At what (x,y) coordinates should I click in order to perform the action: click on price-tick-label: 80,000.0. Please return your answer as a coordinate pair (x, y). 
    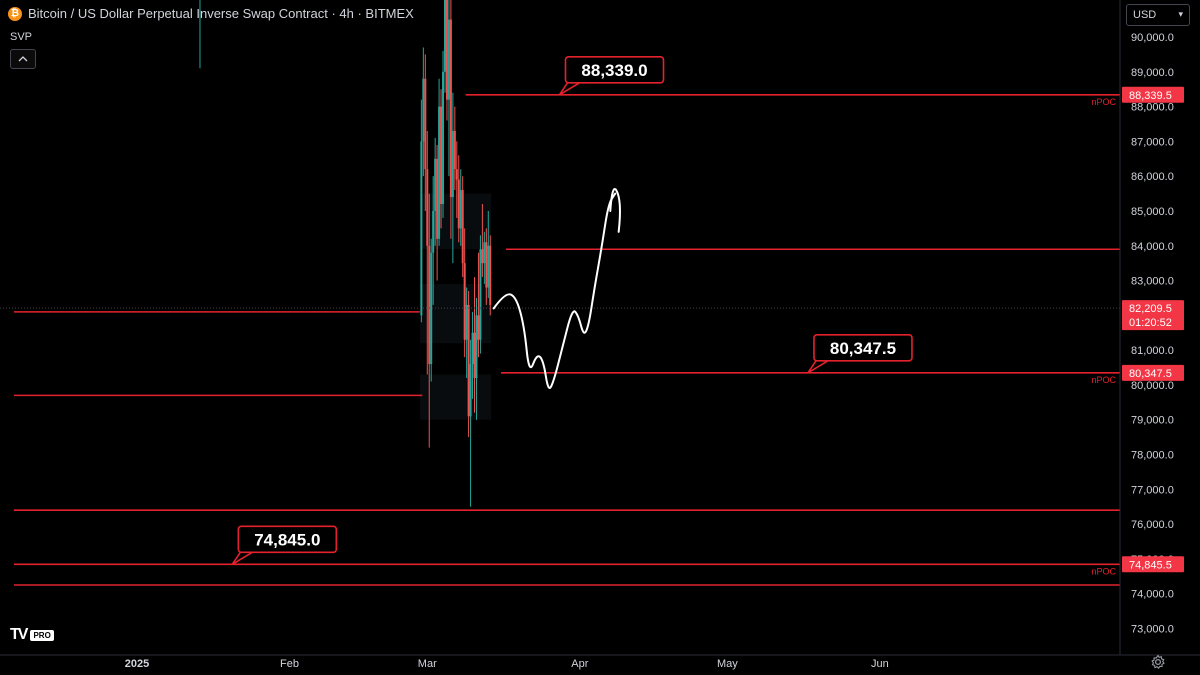
    Looking at the image, I should click on (1152, 386).